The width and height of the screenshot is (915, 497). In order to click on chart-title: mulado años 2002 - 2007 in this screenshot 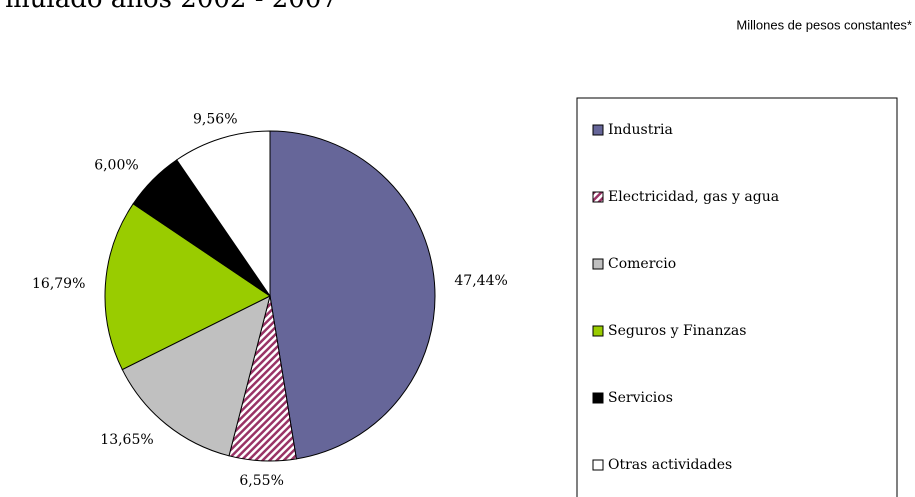, I will do `click(171, 7)`.